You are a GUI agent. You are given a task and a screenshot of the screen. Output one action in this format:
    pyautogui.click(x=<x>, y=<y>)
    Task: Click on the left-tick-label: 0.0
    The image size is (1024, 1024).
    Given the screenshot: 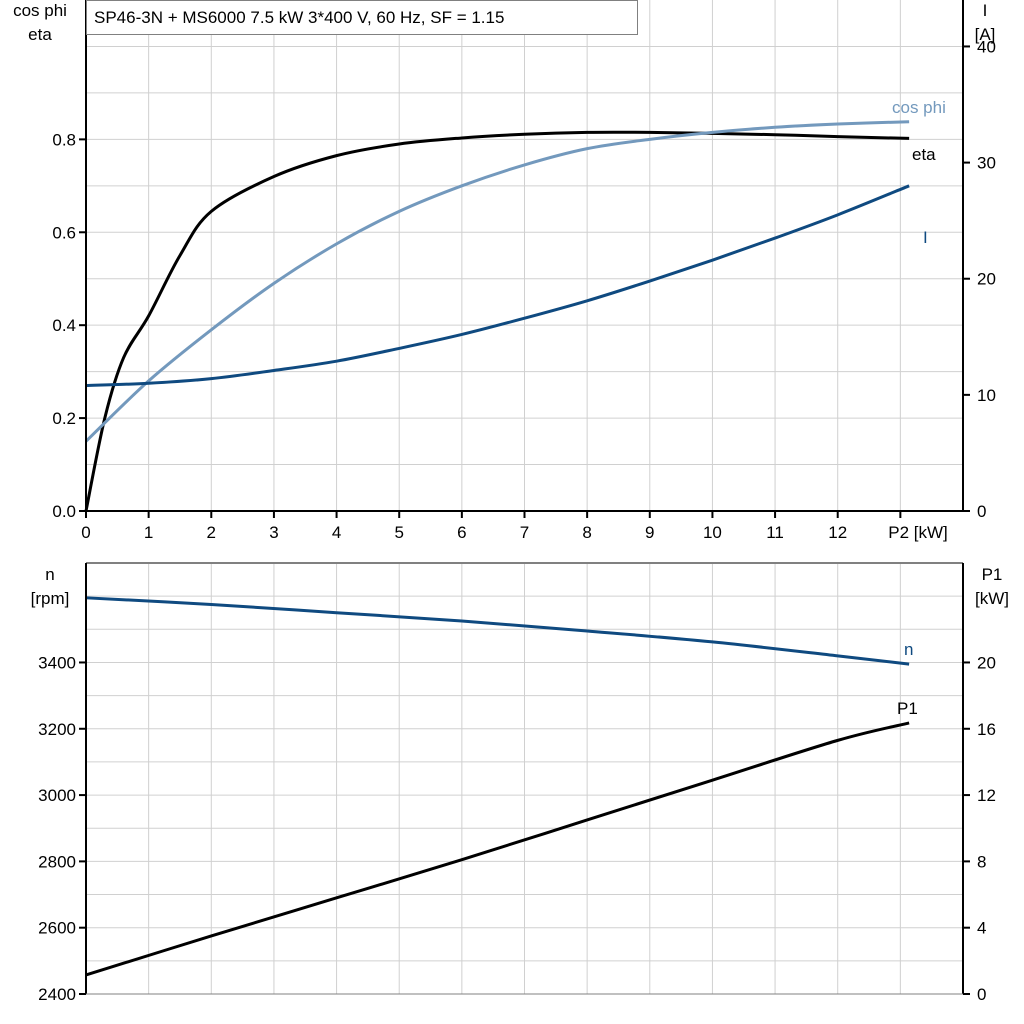 What is the action you would take?
    pyautogui.click(x=64, y=511)
    